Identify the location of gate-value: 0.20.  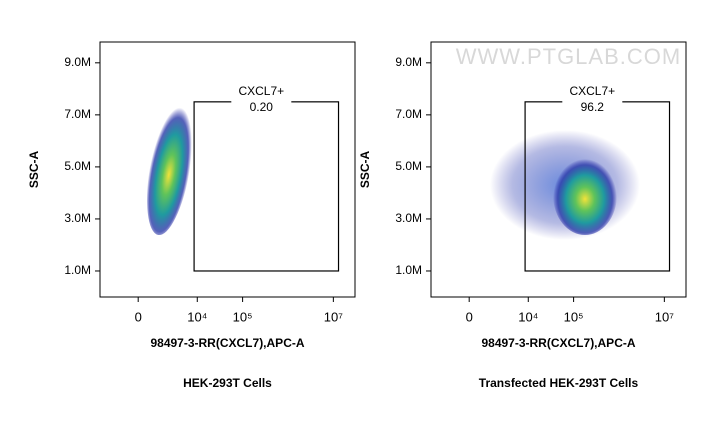
(262, 107).